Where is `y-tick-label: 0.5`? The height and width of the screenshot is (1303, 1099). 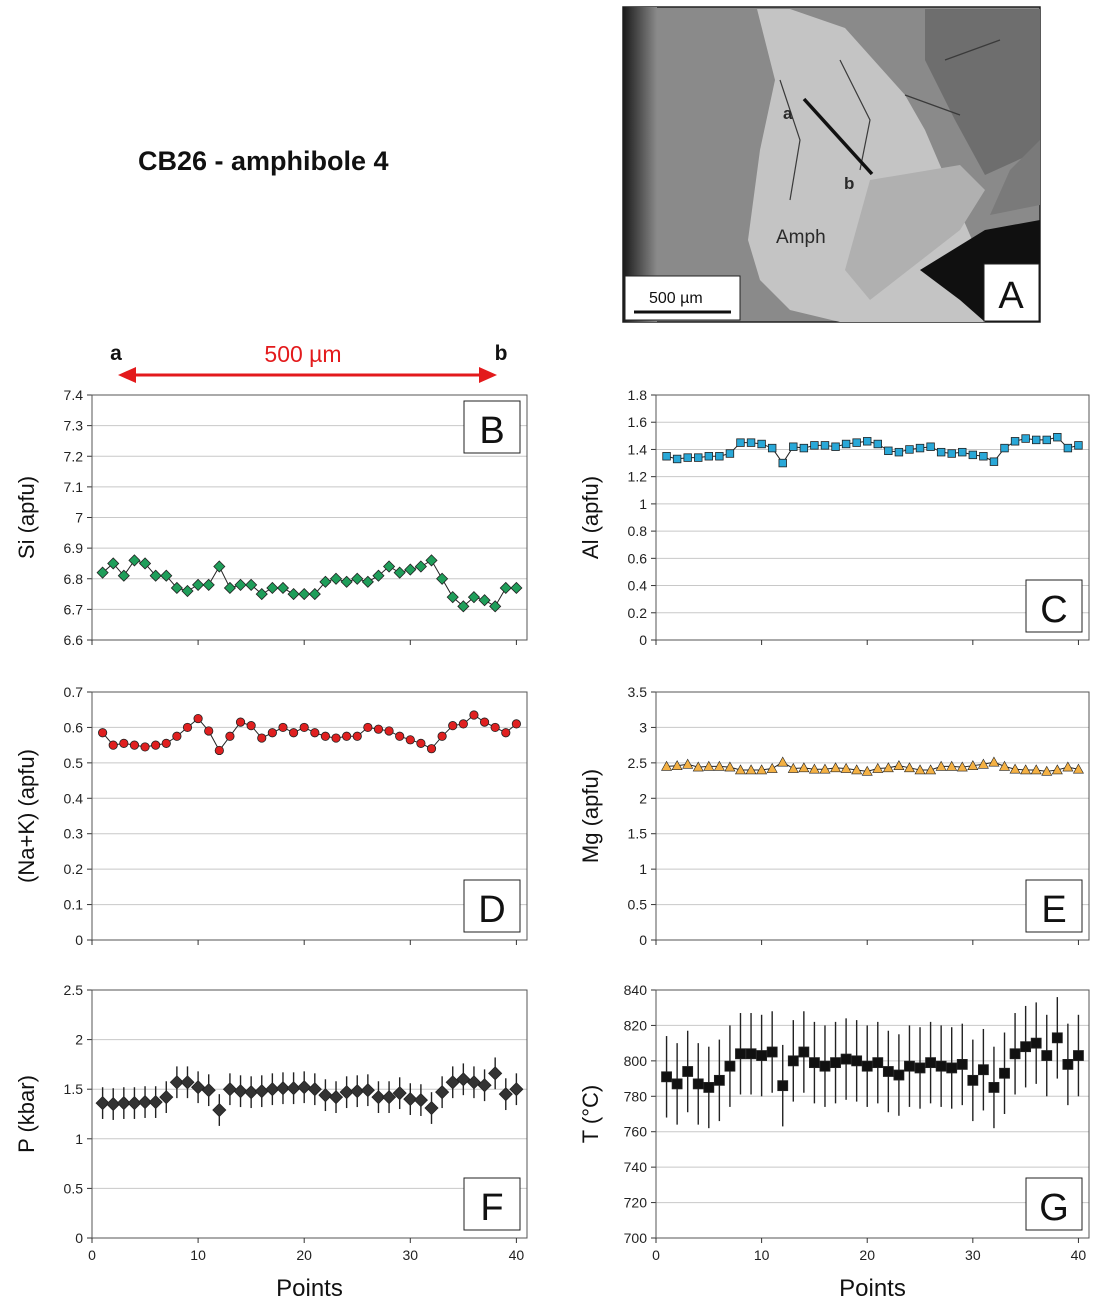
y-tick-label: 0.5 is located at coordinates (74, 1188).